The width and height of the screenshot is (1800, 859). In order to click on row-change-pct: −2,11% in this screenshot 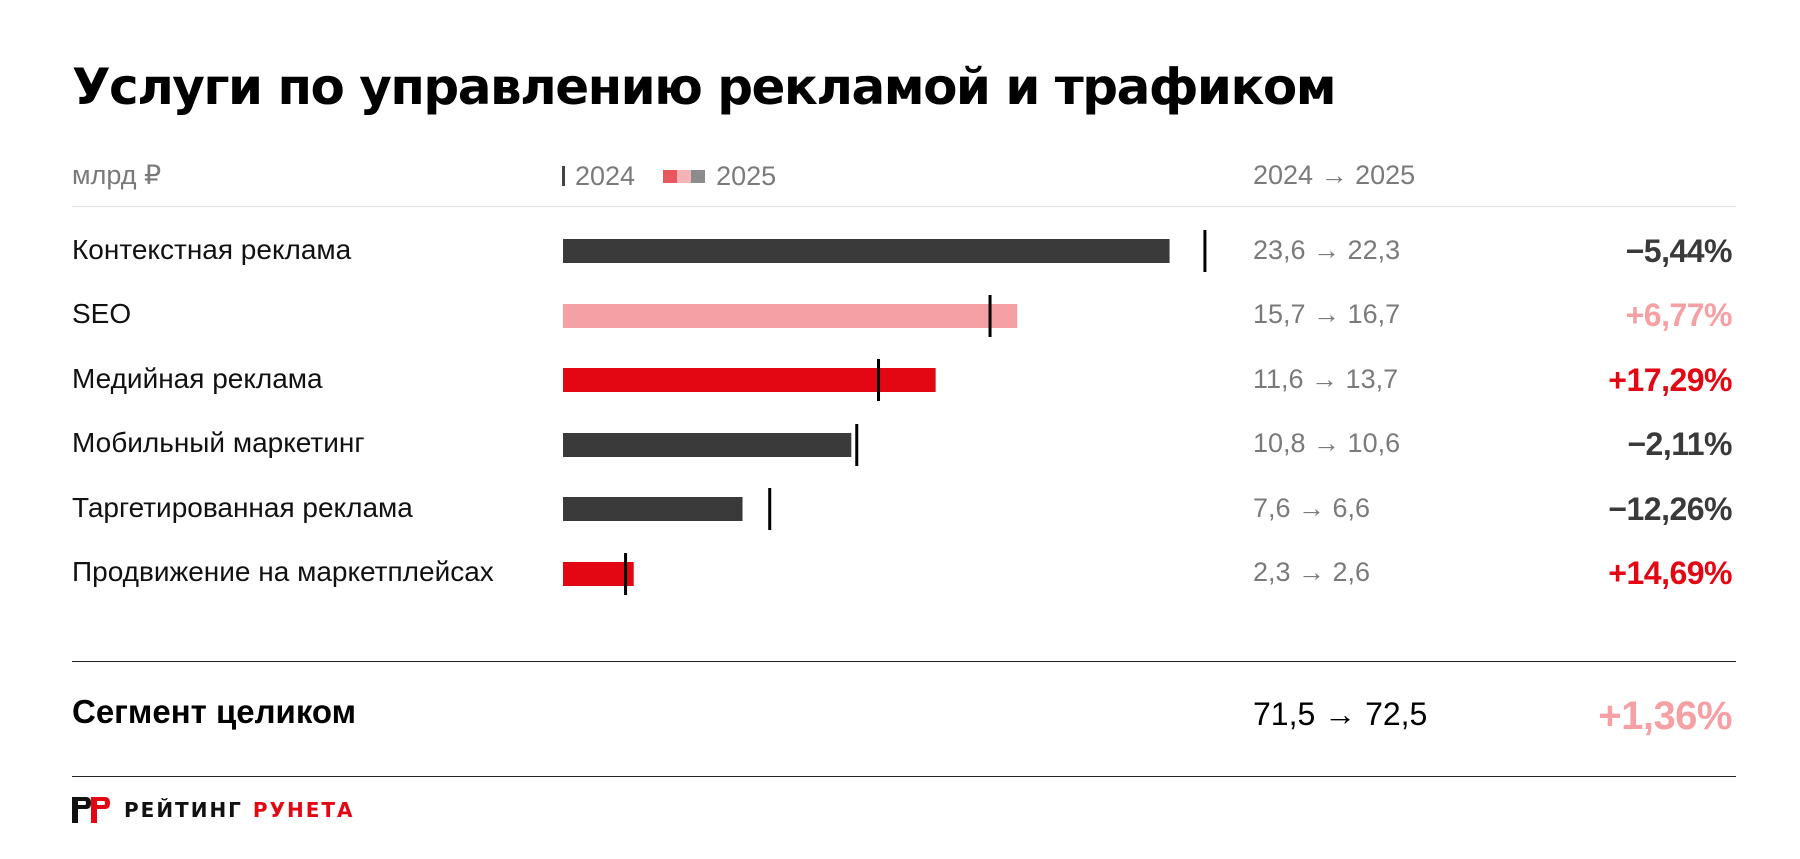, I will do `click(1679, 444)`.